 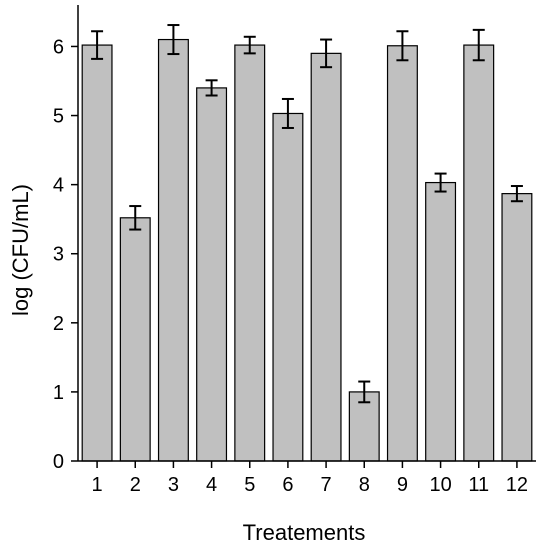 What do you see at coordinates (517, 485) in the screenshot?
I see `x-tick-label-12: 12` at bounding box center [517, 485].